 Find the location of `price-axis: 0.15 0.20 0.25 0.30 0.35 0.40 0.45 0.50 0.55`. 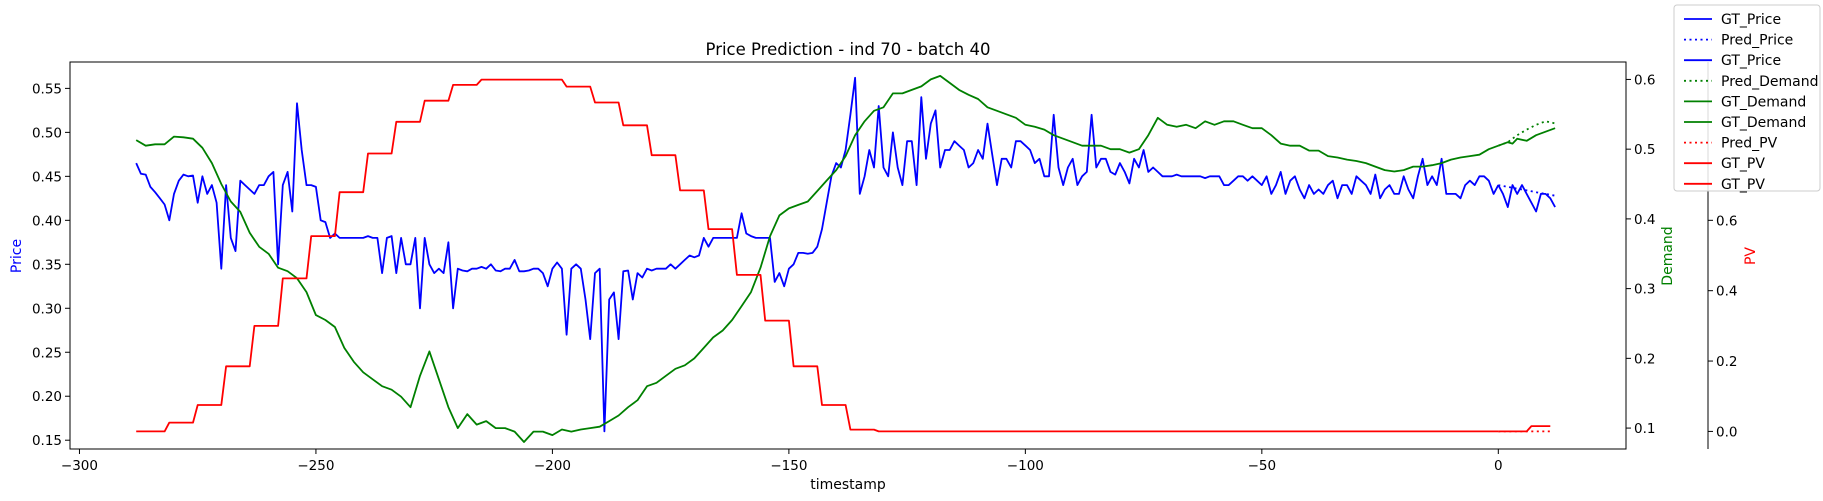

price-axis: 0.15 0.20 0.25 0.30 0.35 0.40 0.45 0.50 0.55 is located at coordinates (51, 265).